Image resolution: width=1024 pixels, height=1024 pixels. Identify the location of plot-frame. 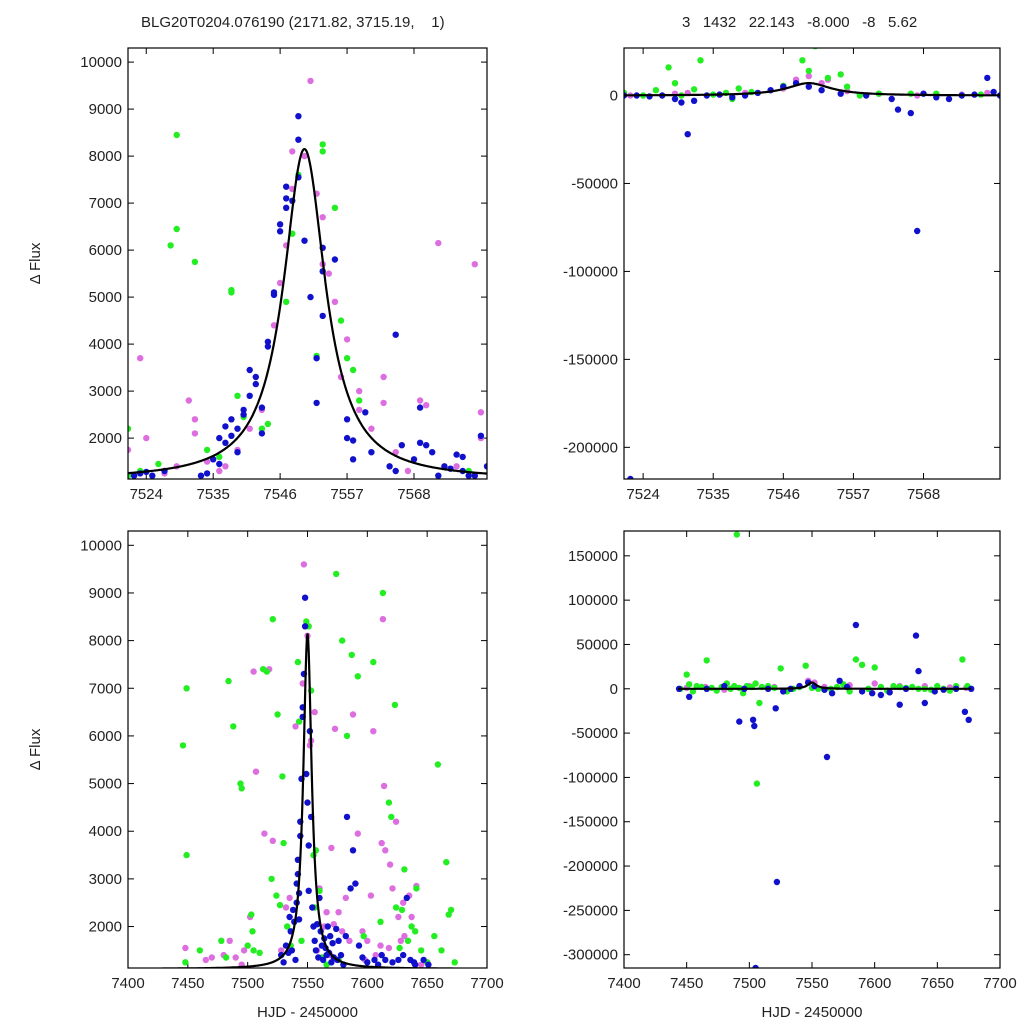
(307, 263).